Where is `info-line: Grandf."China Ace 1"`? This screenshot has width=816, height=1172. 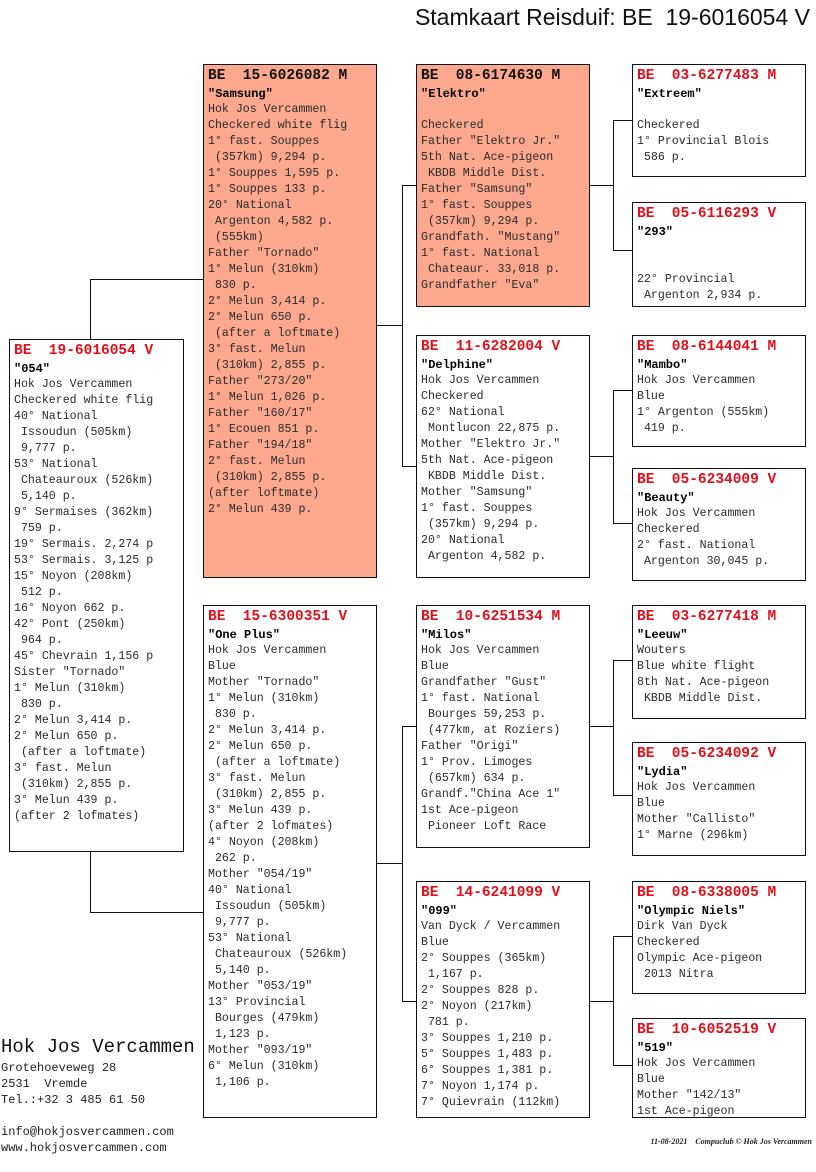
info-line: Grandf."China Ace 1" is located at coordinates (491, 794).